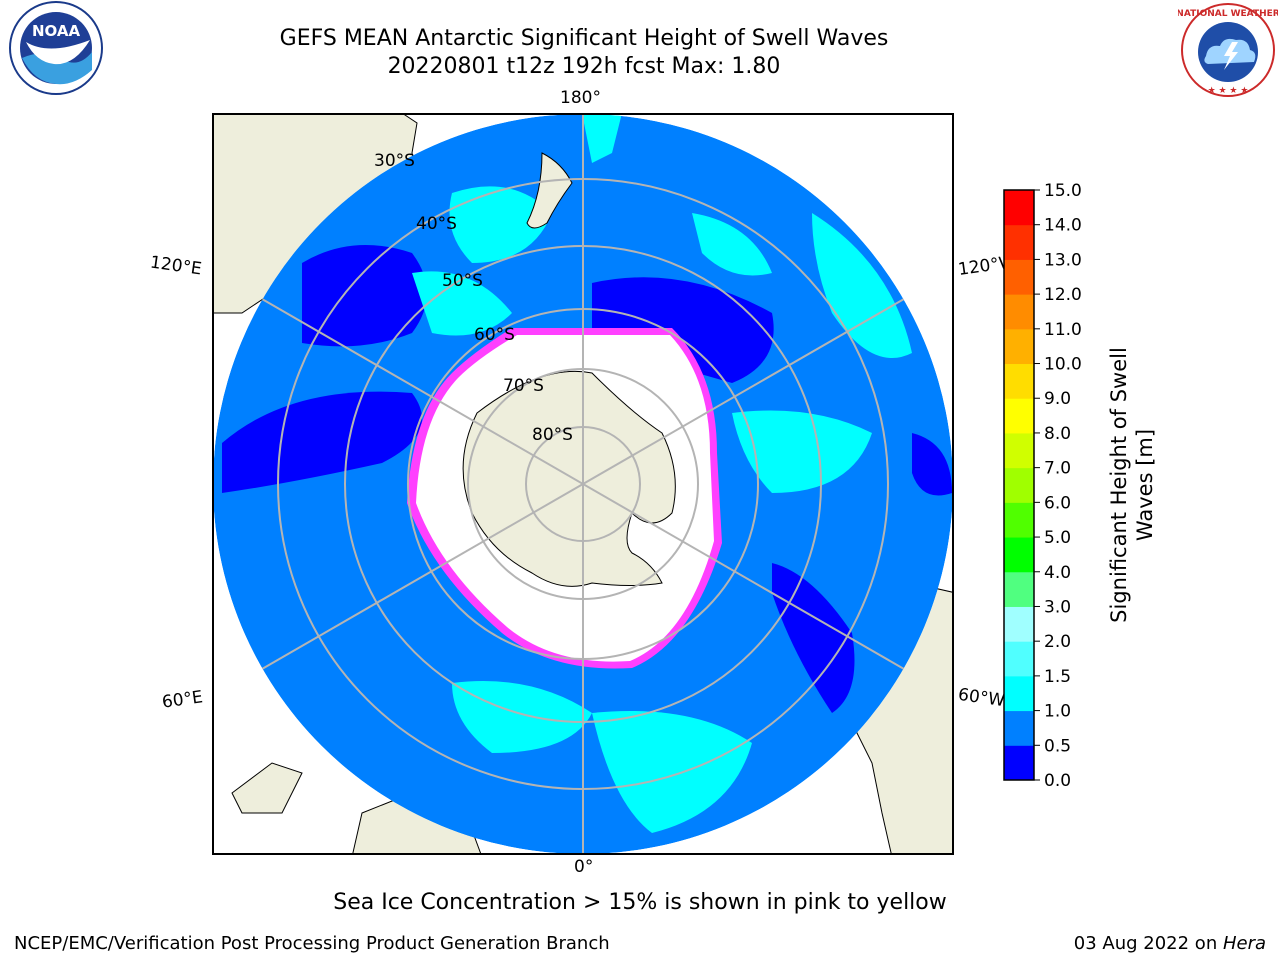 This screenshot has height=960, width=1280. Describe the element at coordinates (1148, 943) in the screenshot. I see `footer-date-text: 03 Aug 2022 on` at that location.